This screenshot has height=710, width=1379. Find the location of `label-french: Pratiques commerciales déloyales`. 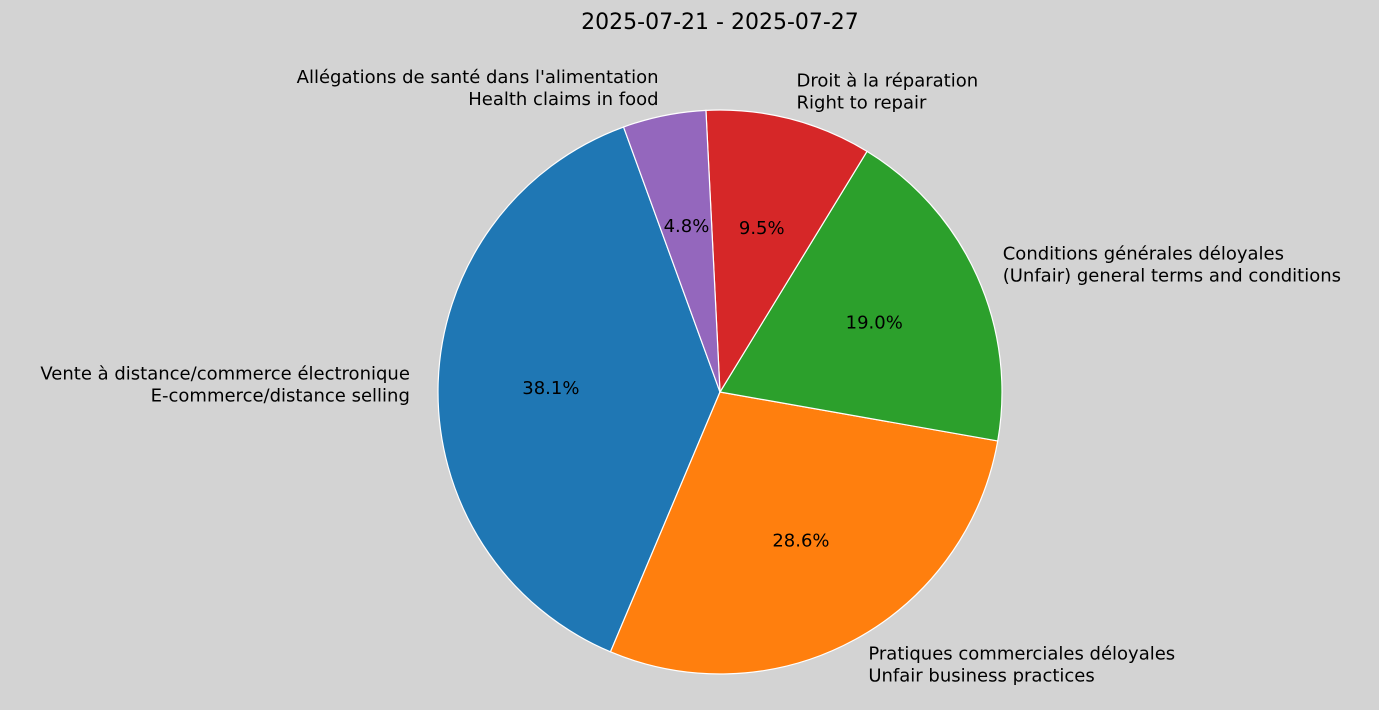

label-french: Pratiques commerciales déloyales is located at coordinates (1021, 653).